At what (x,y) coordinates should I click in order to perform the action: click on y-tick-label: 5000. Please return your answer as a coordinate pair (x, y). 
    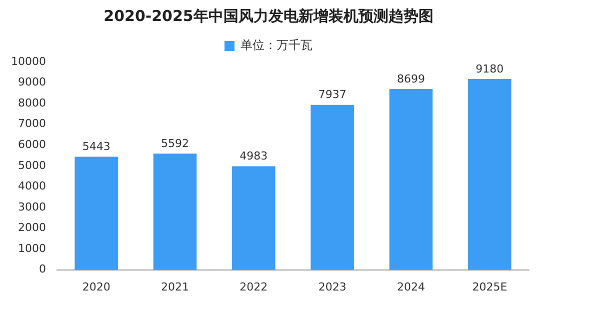
    Looking at the image, I should click on (32, 165).